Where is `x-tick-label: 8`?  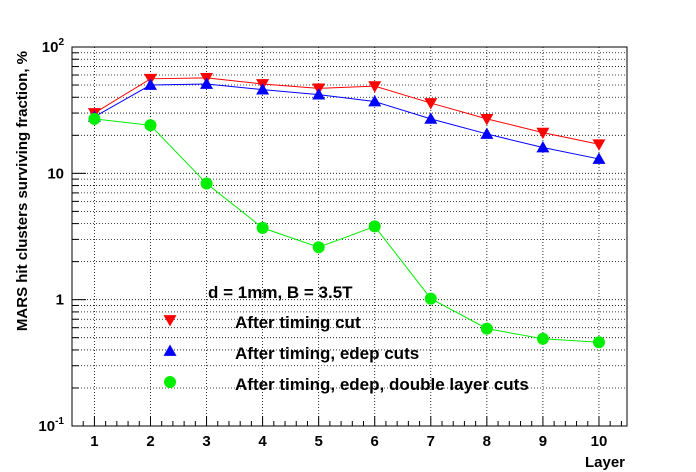 x-tick-label: 8 is located at coordinates (487, 441).